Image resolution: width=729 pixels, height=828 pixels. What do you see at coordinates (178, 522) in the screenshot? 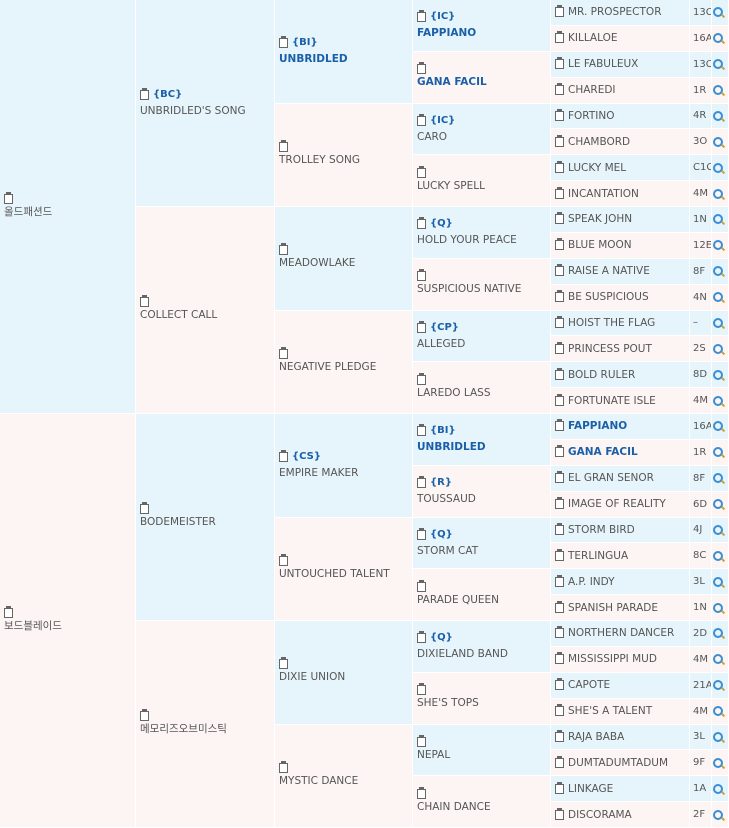
I see `horse-name: BODEMEISTER` at bounding box center [178, 522].